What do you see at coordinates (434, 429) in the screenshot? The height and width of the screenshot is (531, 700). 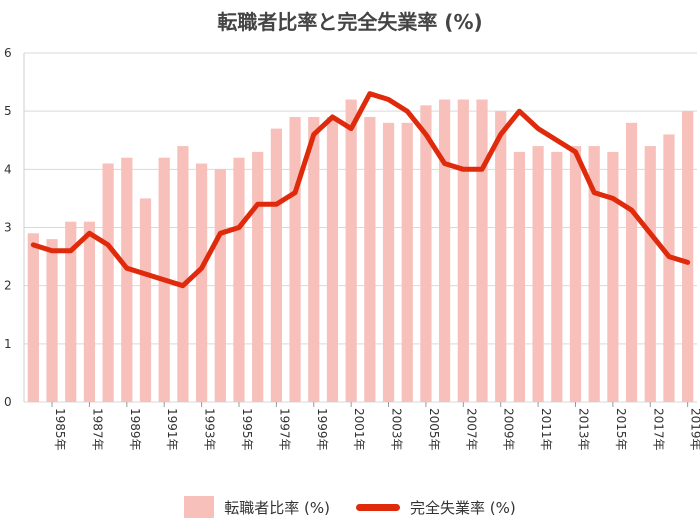 I see `x-tick-label: 2005年` at bounding box center [434, 429].